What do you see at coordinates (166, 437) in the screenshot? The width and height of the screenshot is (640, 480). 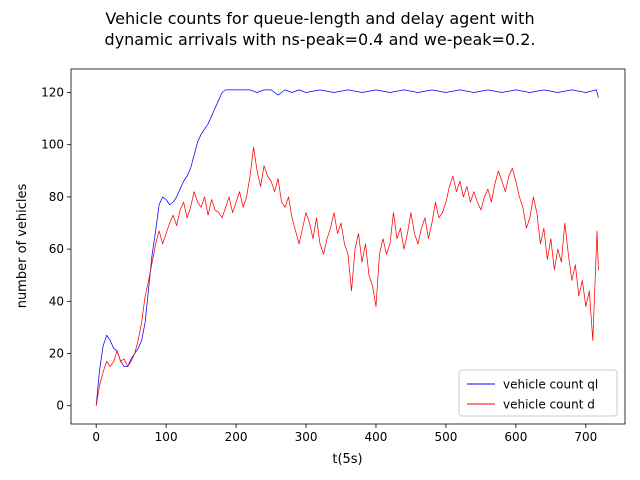 I see `x-tick-label: 100` at bounding box center [166, 437].